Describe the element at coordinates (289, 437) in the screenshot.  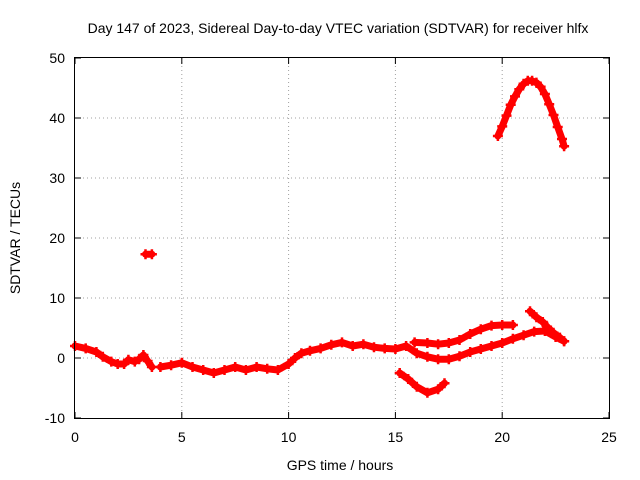
I see `x-tick-label: 10` at that location.